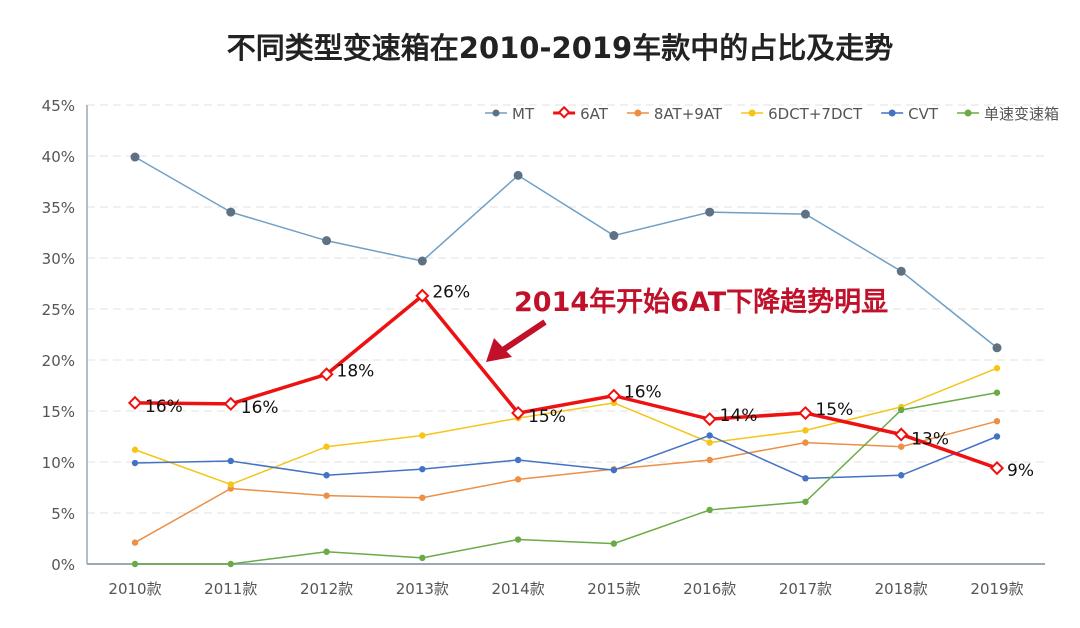 This screenshot has width=1080, height=628. What do you see at coordinates (1020, 471) in the screenshot?
I see `data-label-6AT: 9%` at bounding box center [1020, 471].